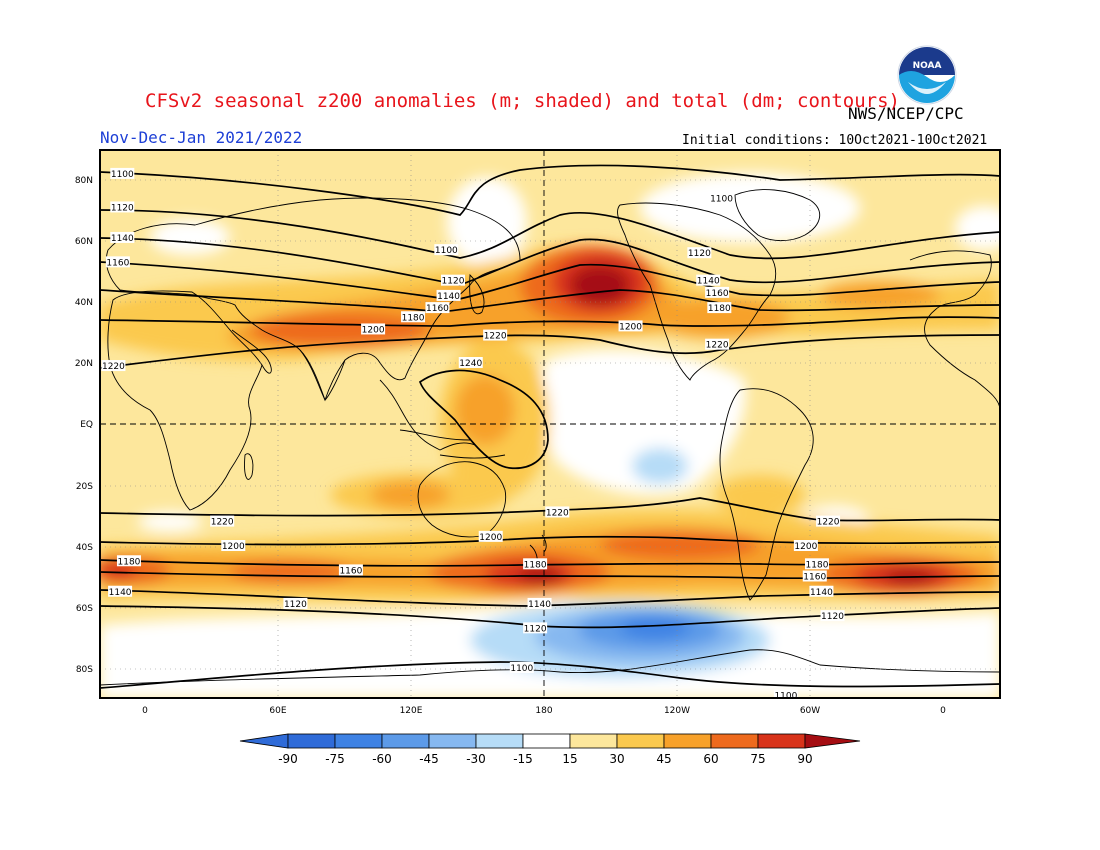 The image size is (1100, 850). I want to click on shade-pos45-wpac, so click(485, 410).